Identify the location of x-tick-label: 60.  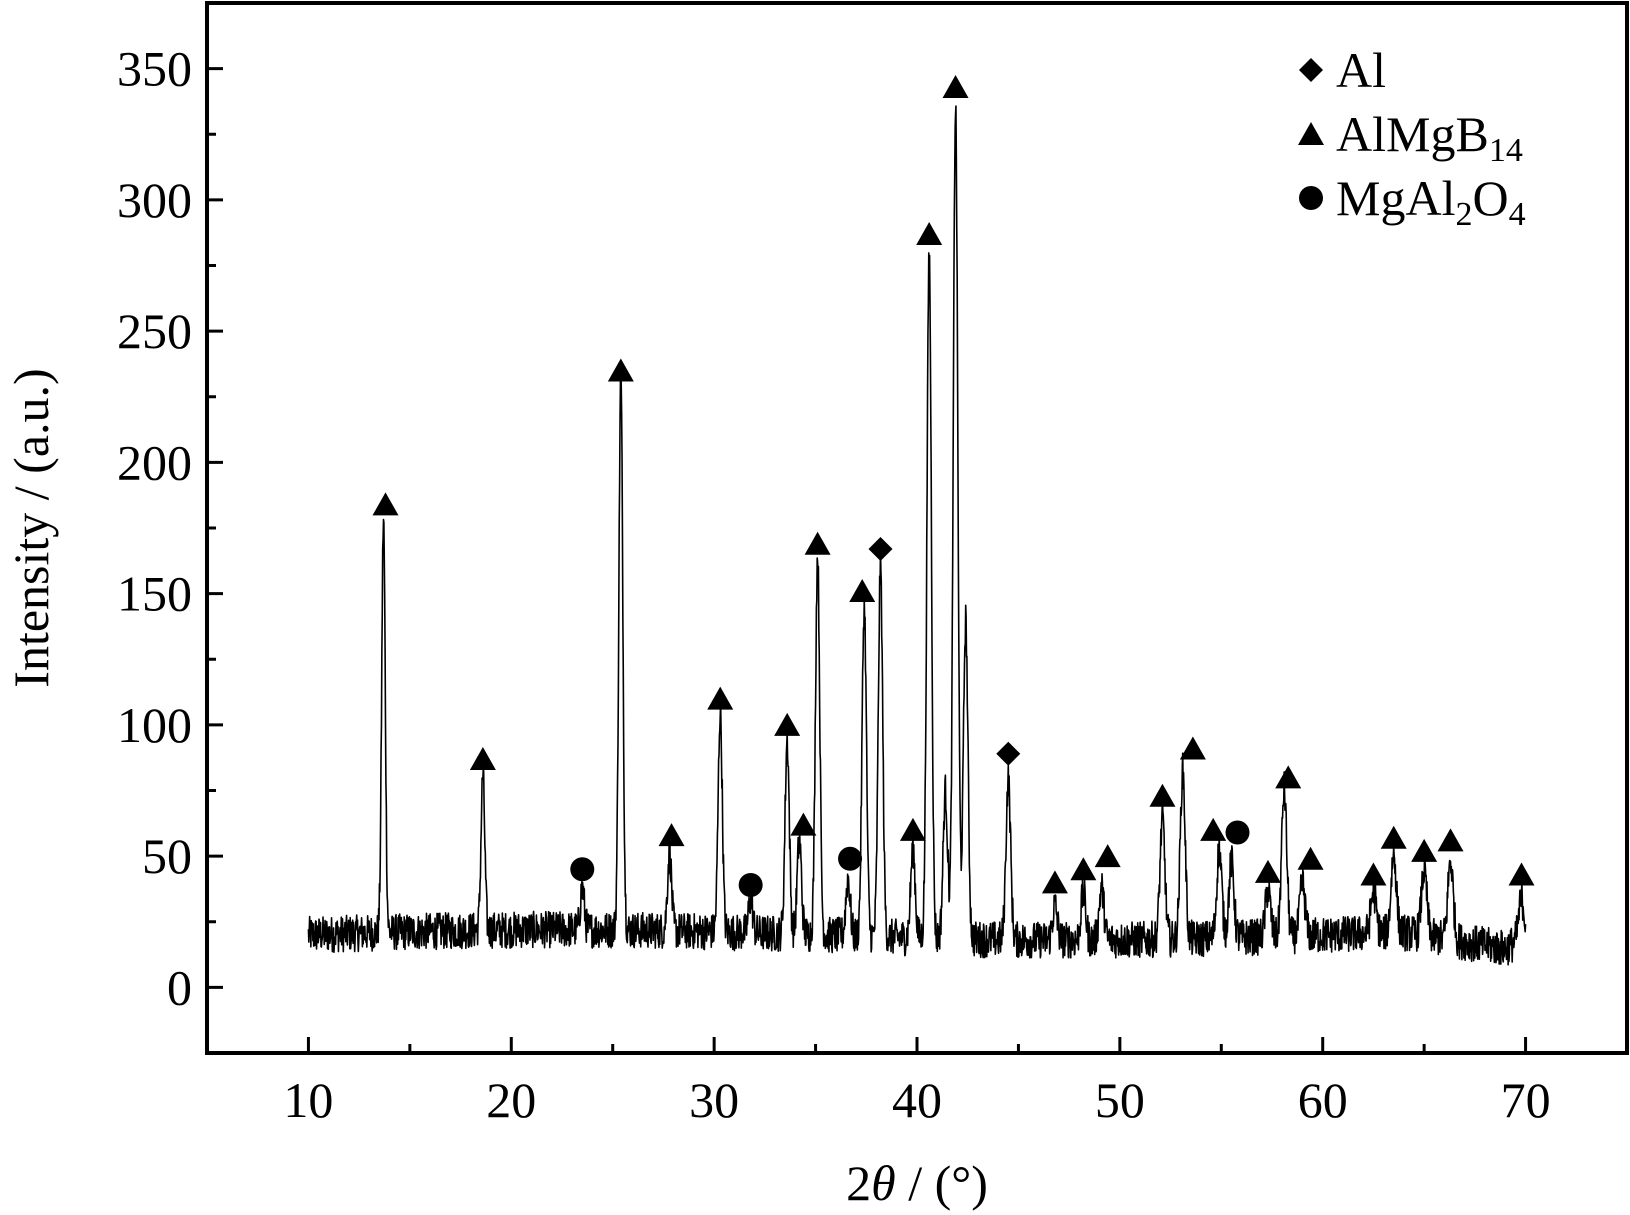
(1323, 1100).